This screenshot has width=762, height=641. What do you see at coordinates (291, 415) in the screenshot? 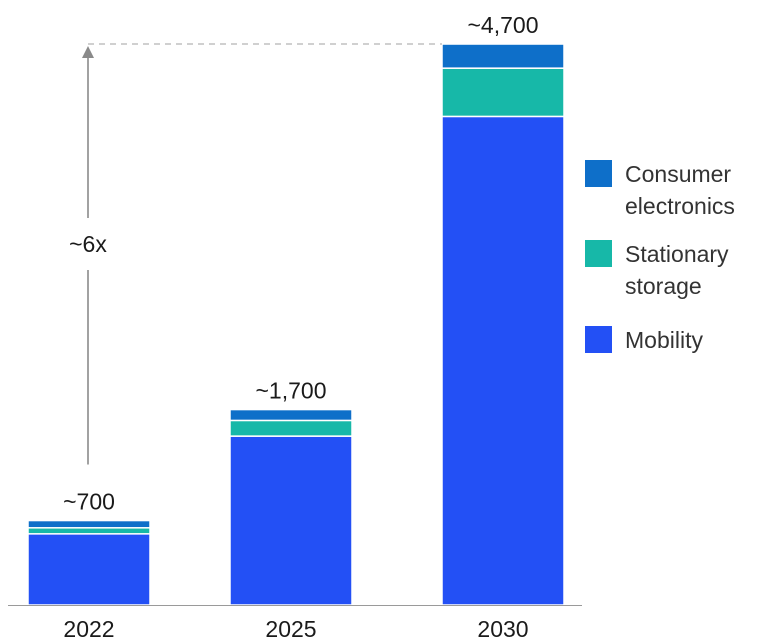
I see `bar-segment-2025-consumer-electronics` at bounding box center [291, 415].